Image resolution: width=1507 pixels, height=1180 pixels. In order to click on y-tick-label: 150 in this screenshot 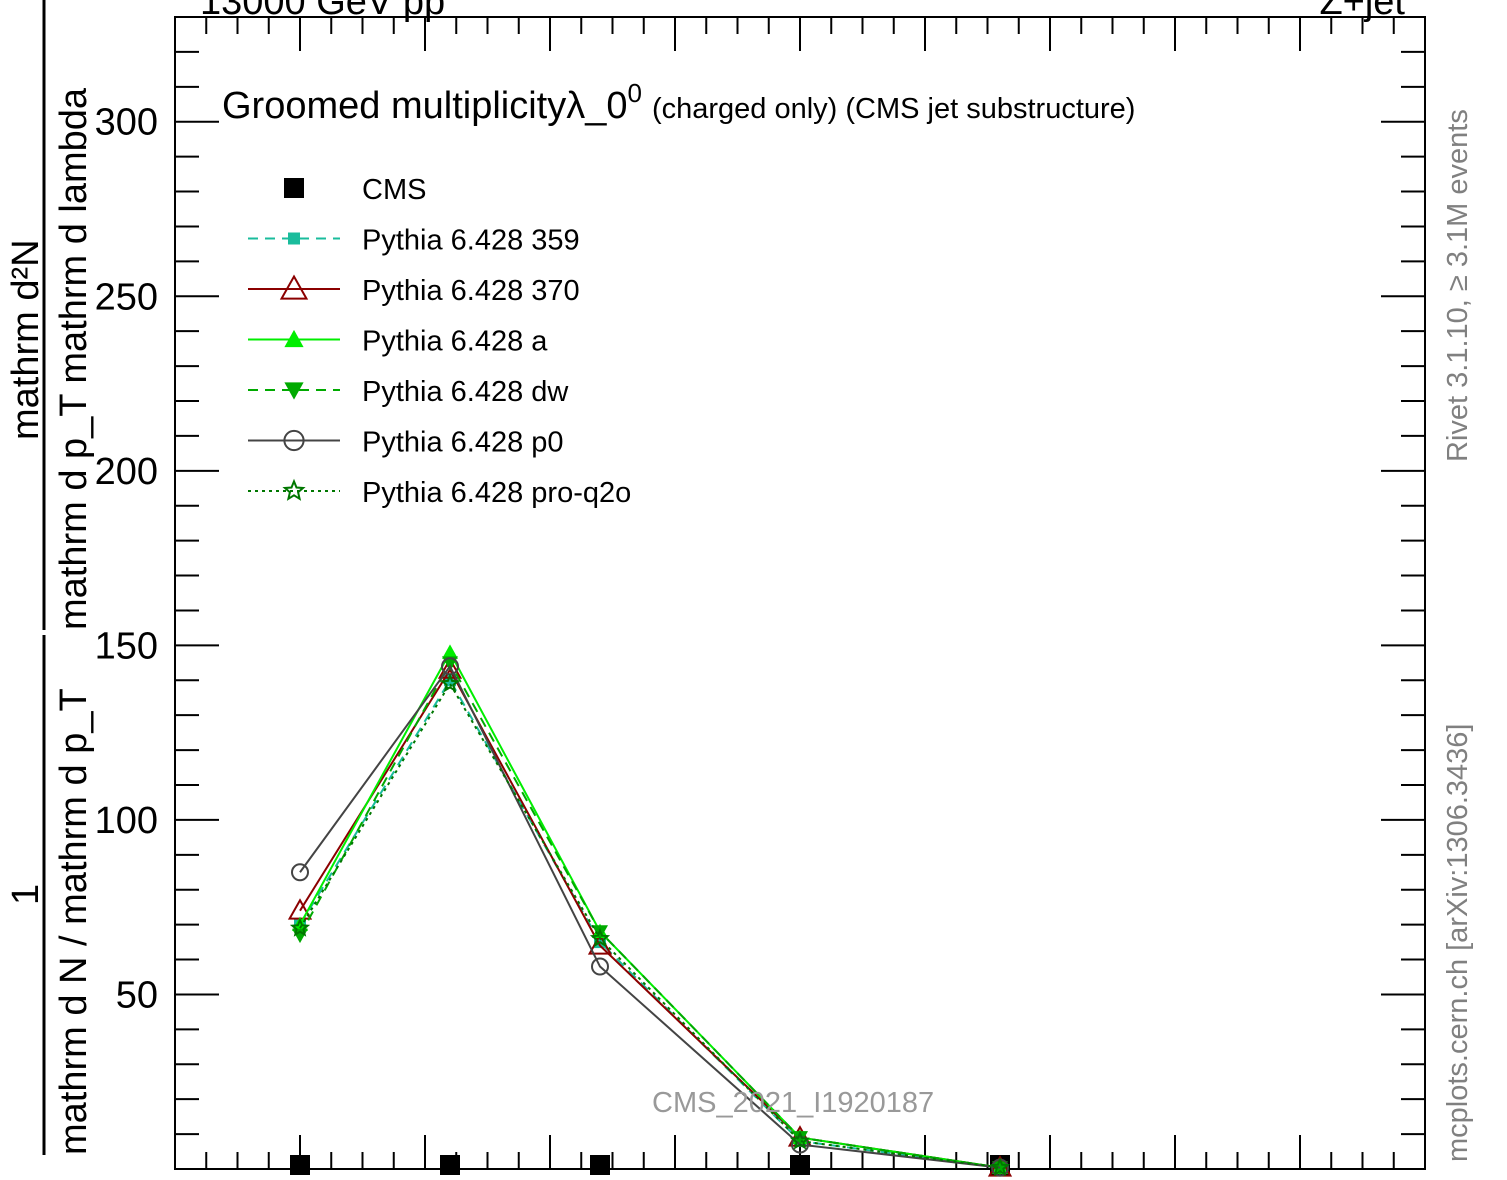, I will do `click(126, 646)`.